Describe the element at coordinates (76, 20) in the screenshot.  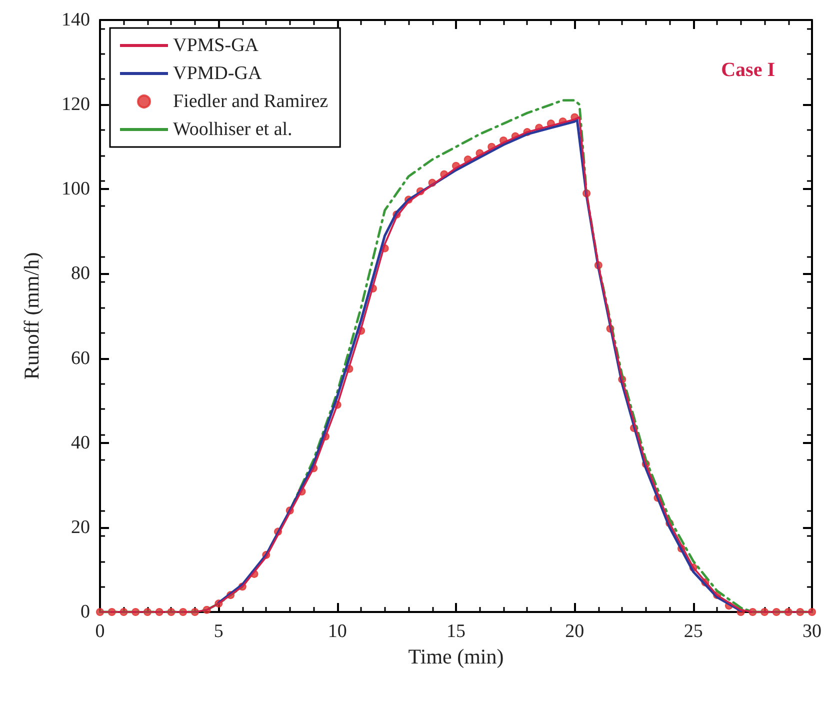
I see `y-tick-label: 140` at that location.